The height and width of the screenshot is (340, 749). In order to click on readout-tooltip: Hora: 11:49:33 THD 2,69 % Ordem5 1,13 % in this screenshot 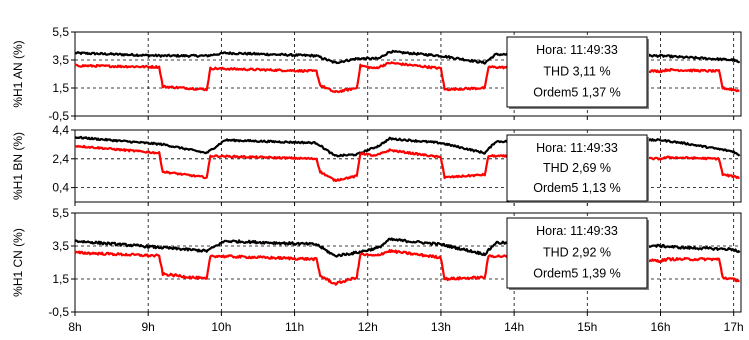, I will do `click(577, 168)`.